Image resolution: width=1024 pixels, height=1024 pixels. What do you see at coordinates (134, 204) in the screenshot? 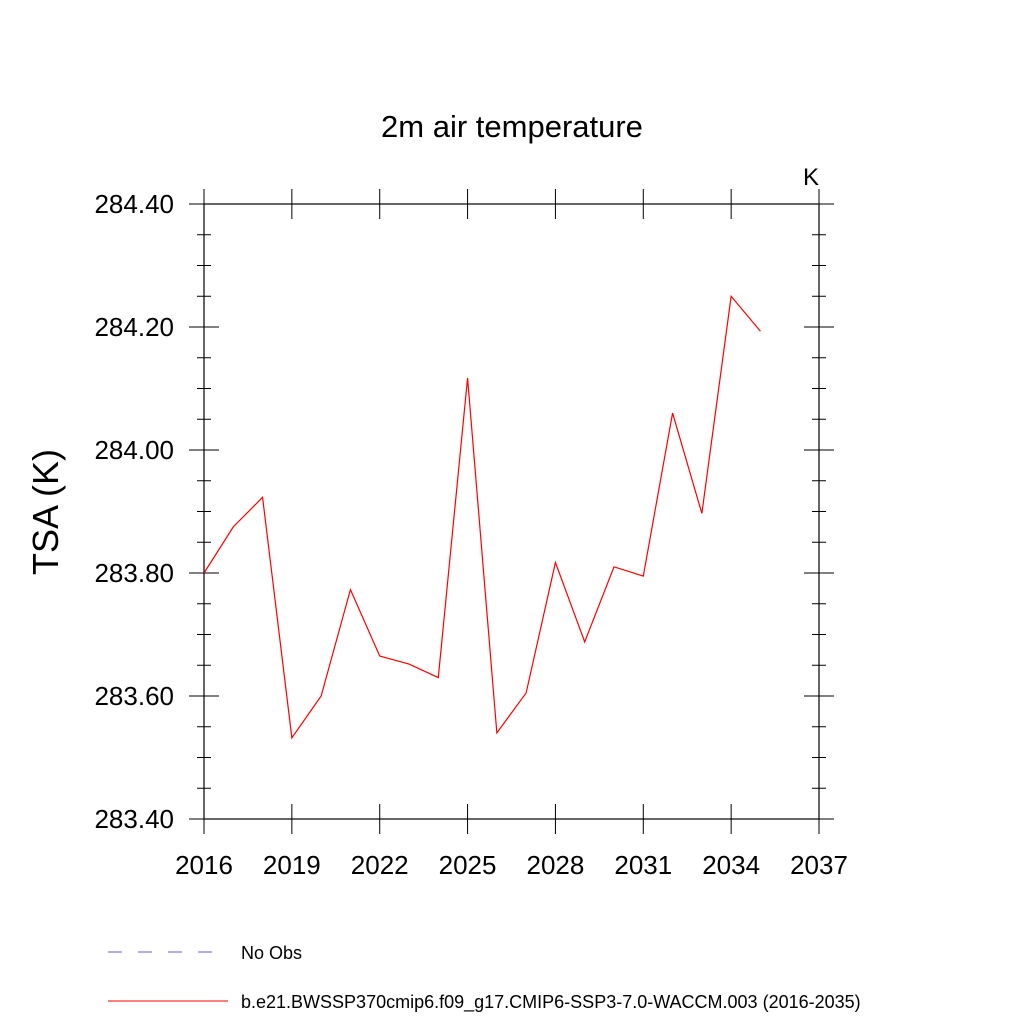
I see `y-tick-label: 284.40` at bounding box center [134, 204].